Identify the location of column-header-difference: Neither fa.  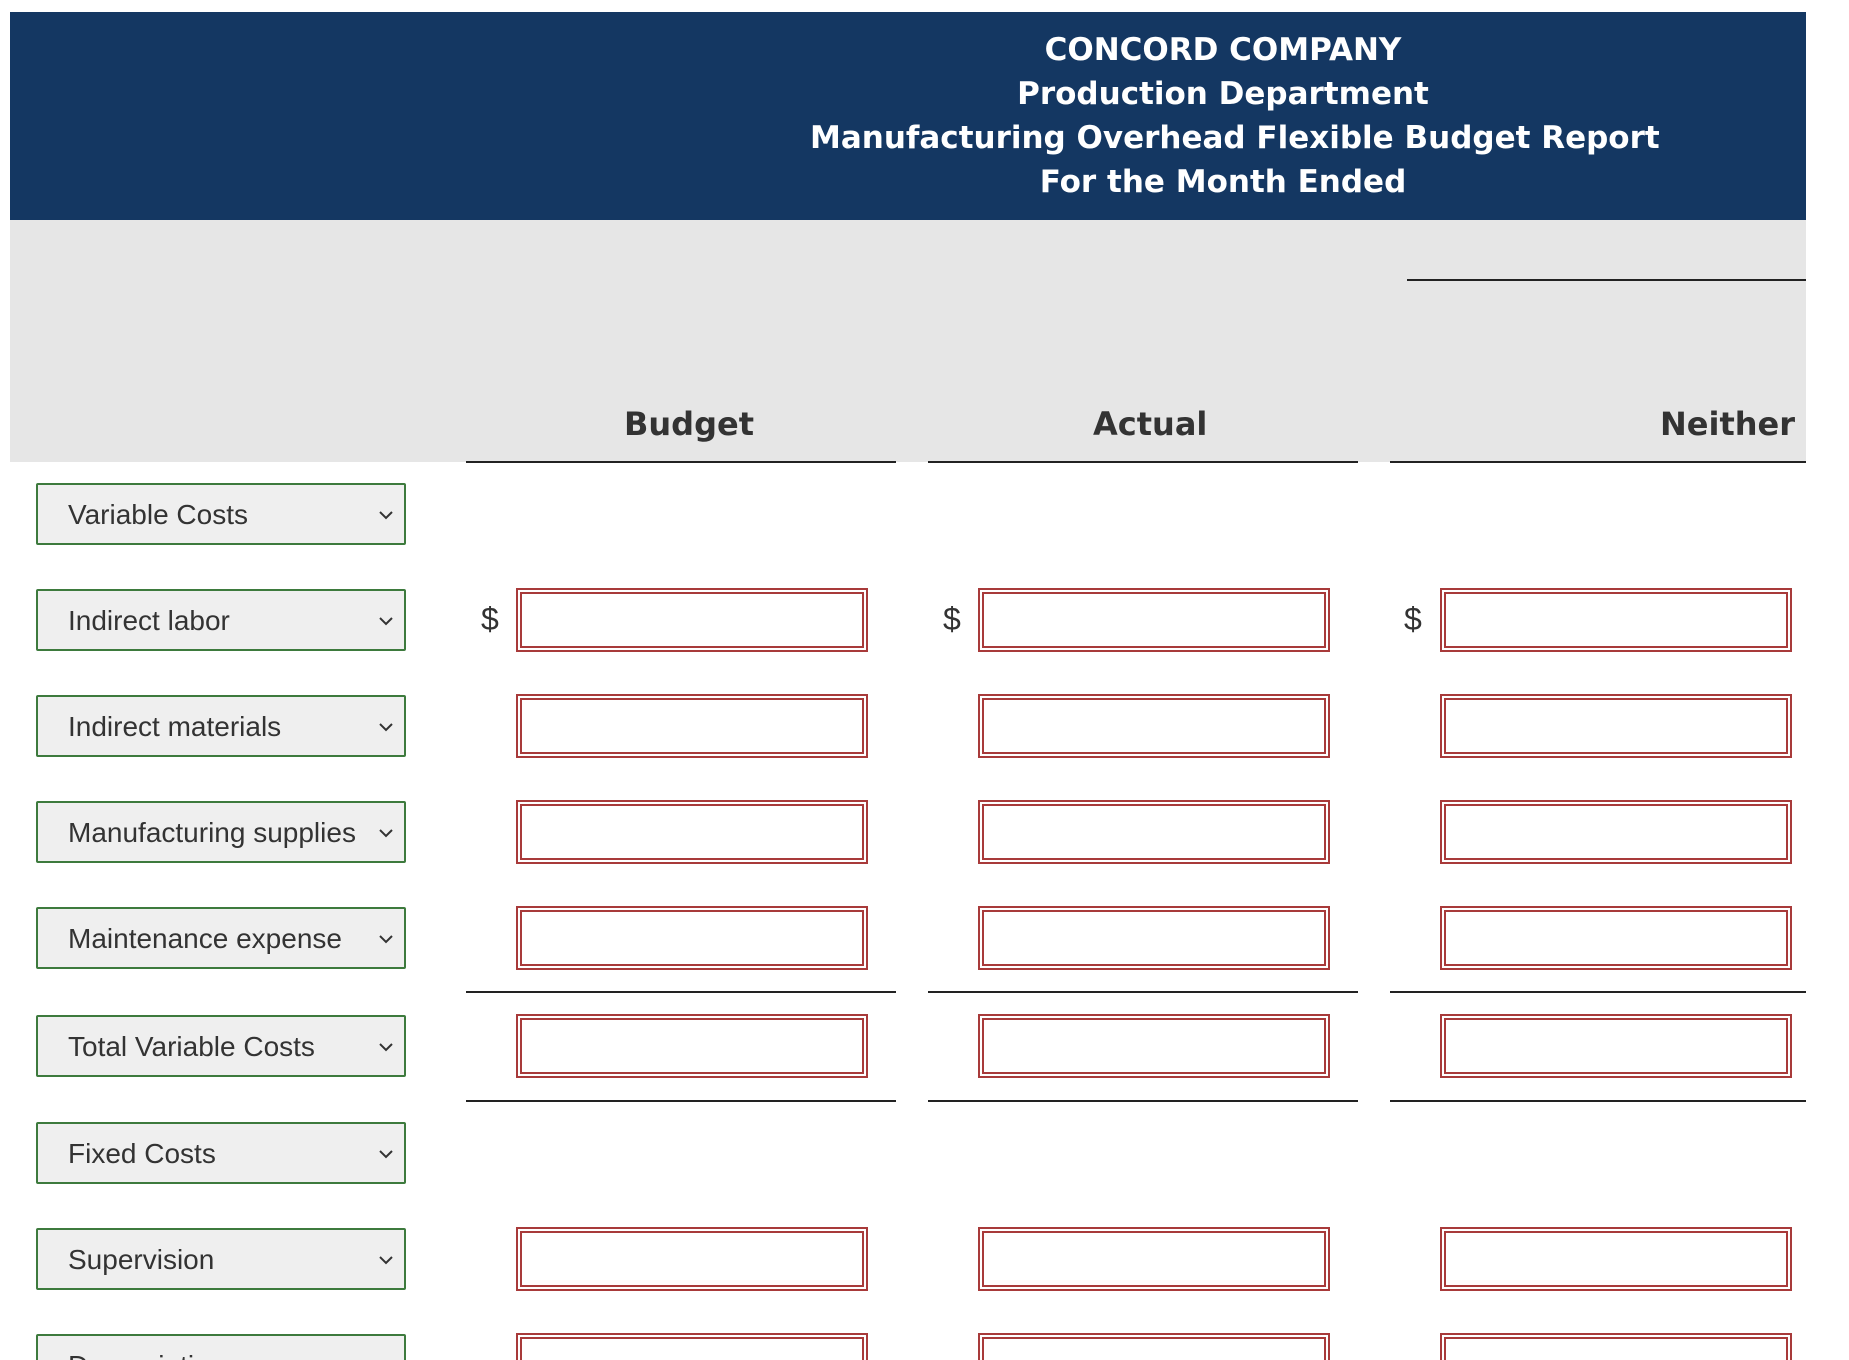
(1733, 424).